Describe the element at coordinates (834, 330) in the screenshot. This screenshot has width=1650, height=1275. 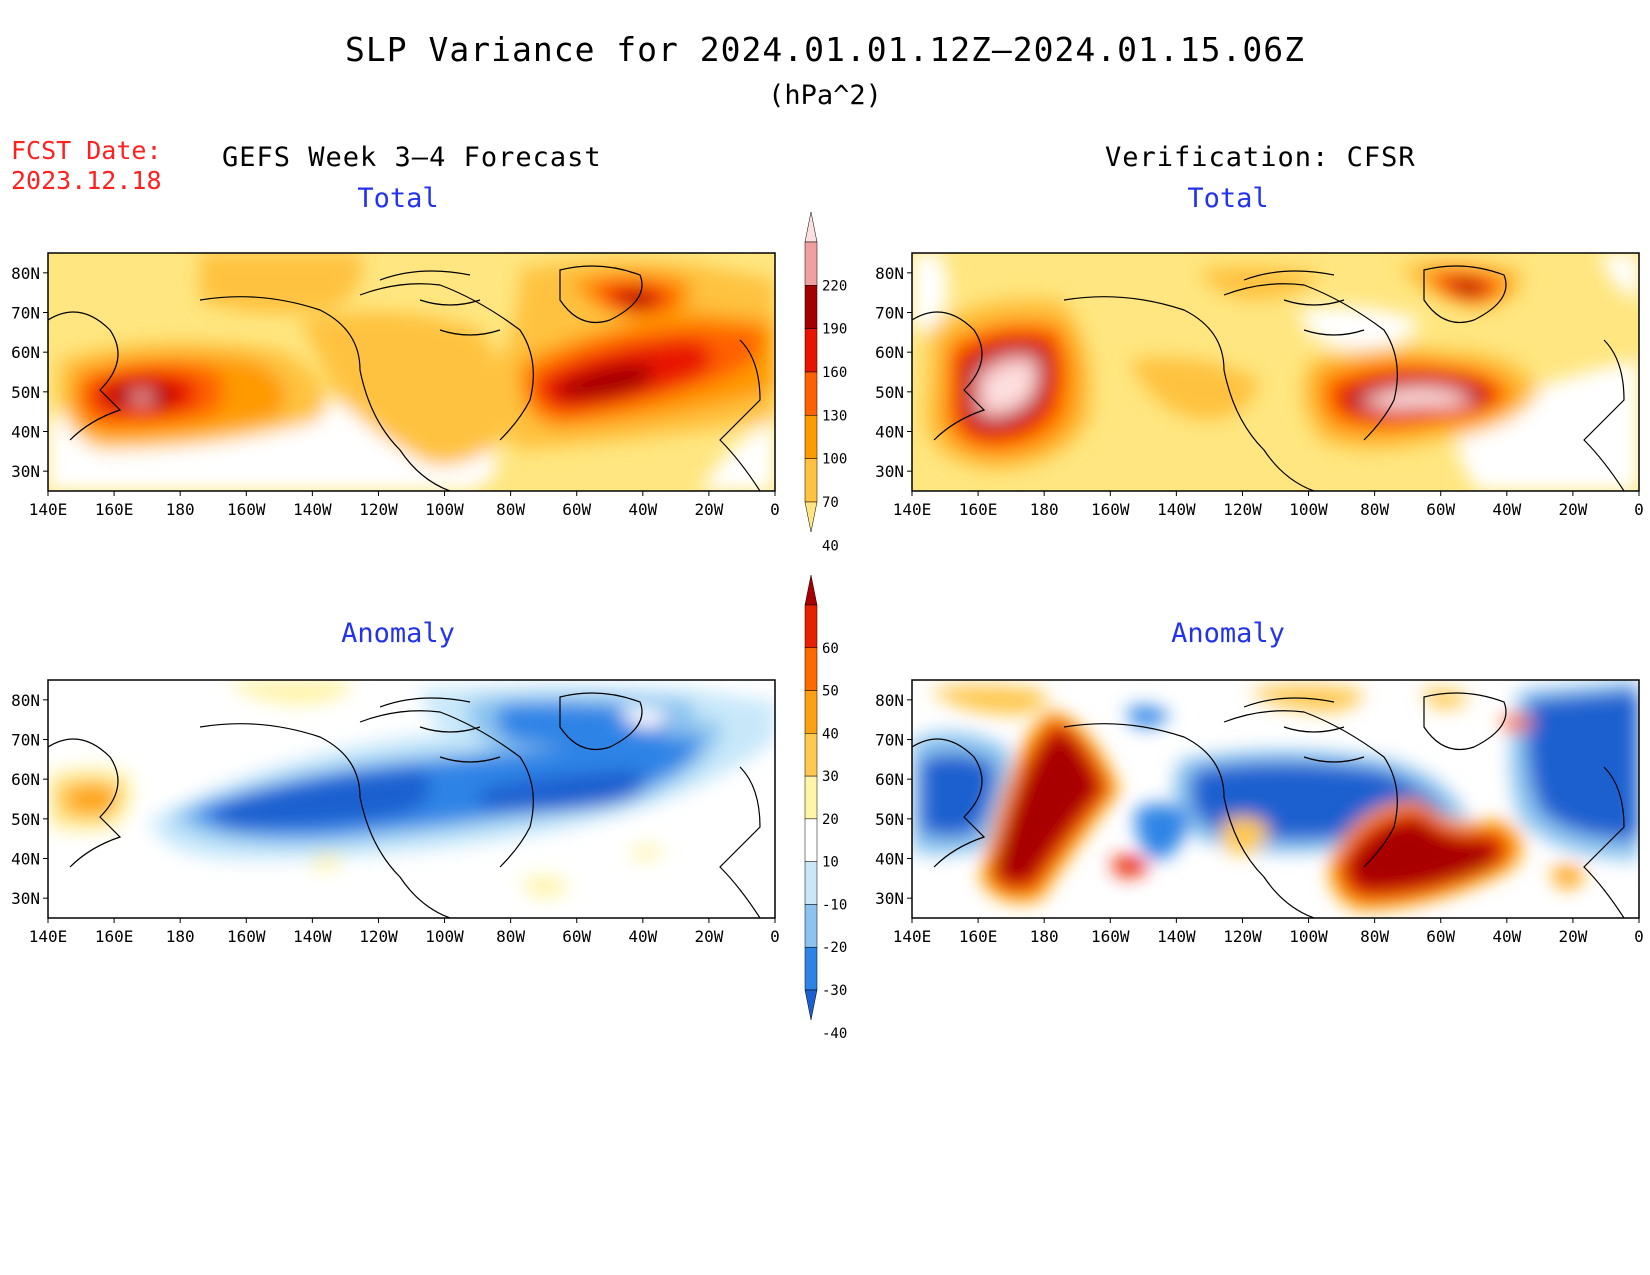
I see `total-colorbar-label-5: 190` at that location.